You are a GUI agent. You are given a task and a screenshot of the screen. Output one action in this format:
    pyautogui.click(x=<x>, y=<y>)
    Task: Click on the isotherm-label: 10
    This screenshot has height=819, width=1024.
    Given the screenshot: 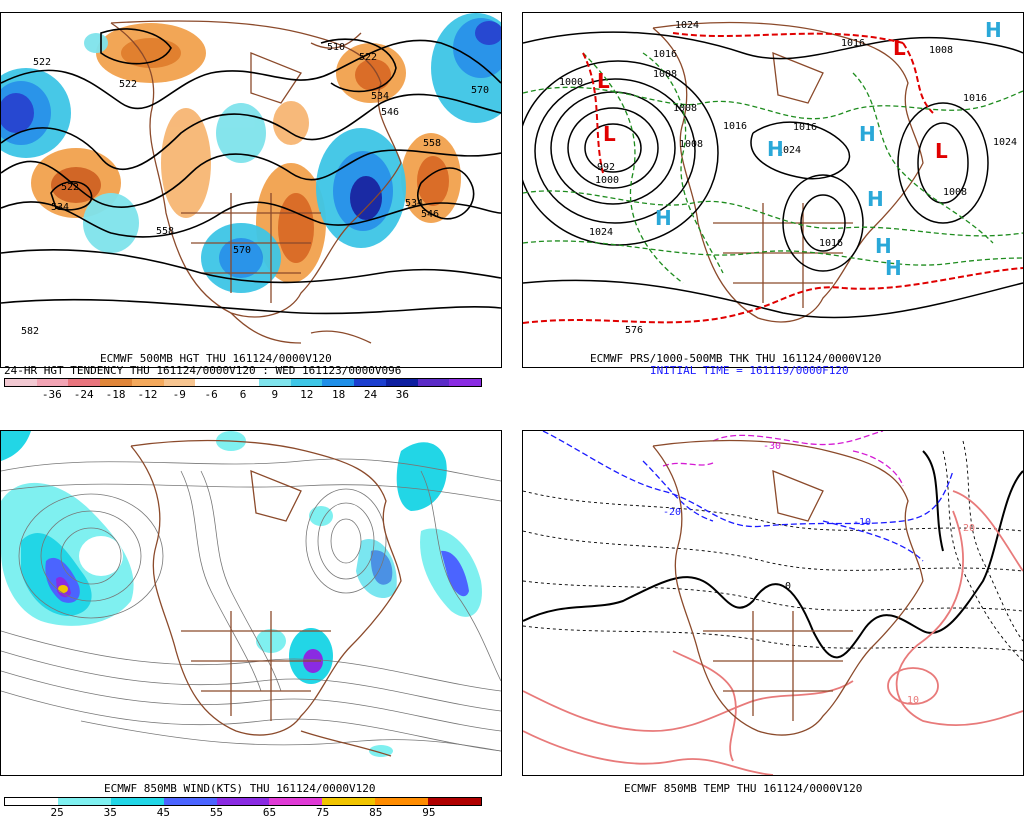 What is the action you would take?
    pyautogui.click(x=913, y=700)
    